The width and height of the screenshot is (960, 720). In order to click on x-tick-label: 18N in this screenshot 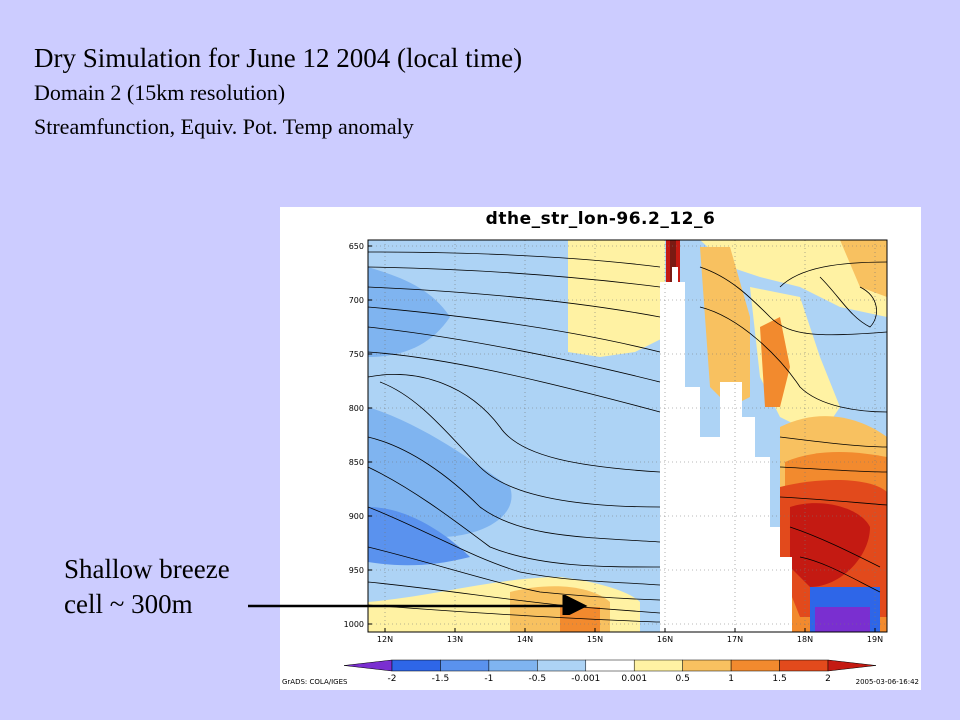, I will do `click(805, 639)`.